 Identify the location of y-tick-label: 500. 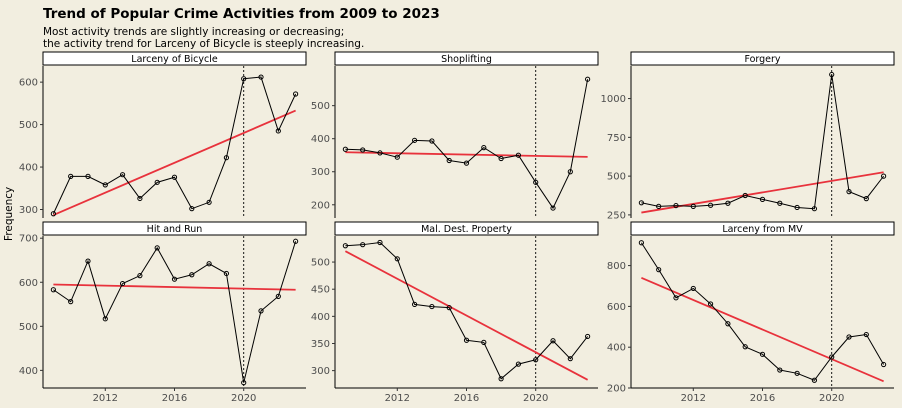
(616, 177).